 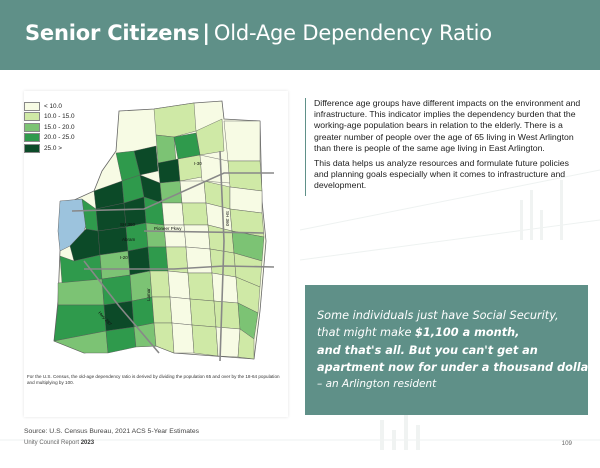 I want to click on page-title: Senior Citizens | Old-Age Dependency Ratio, so click(x=258, y=33).